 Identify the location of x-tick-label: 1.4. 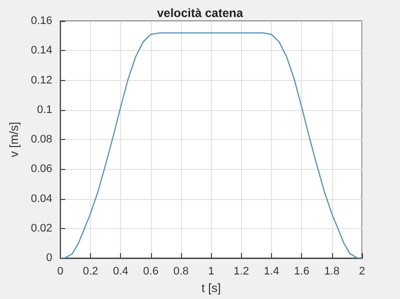
(272, 272).